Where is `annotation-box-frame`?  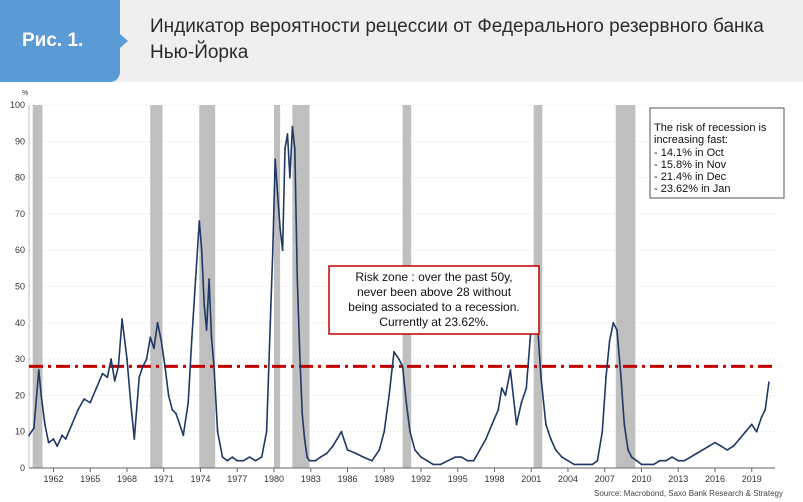 annotation-box-frame is located at coordinates (434, 300).